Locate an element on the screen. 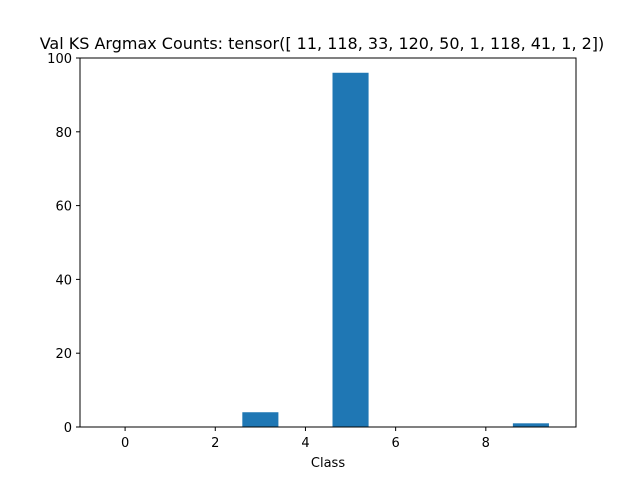 The height and width of the screenshot is (484, 640). x-tick-label: 2 is located at coordinates (215, 443).